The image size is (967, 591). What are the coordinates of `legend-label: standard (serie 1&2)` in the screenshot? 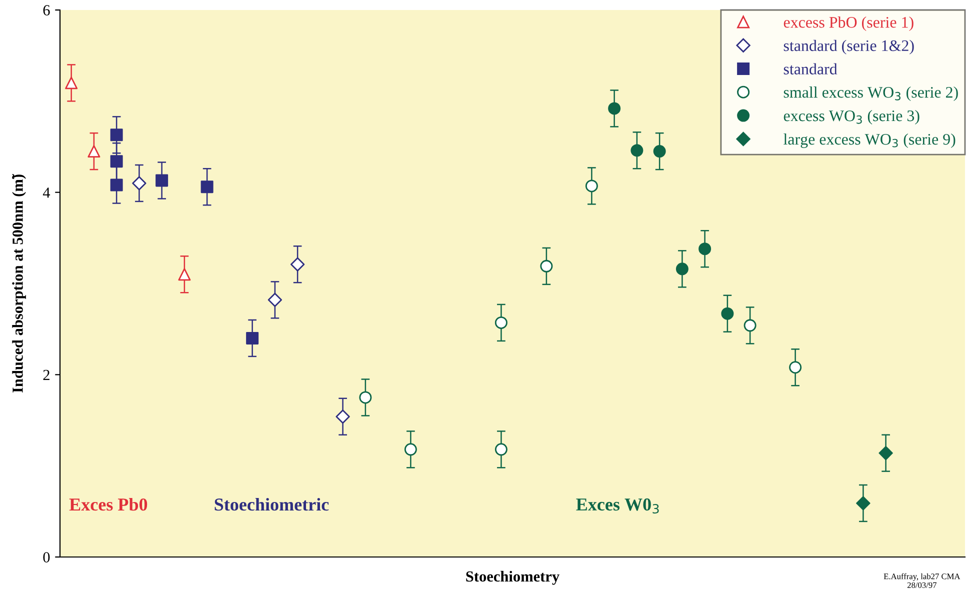 It's located at (849, 47).